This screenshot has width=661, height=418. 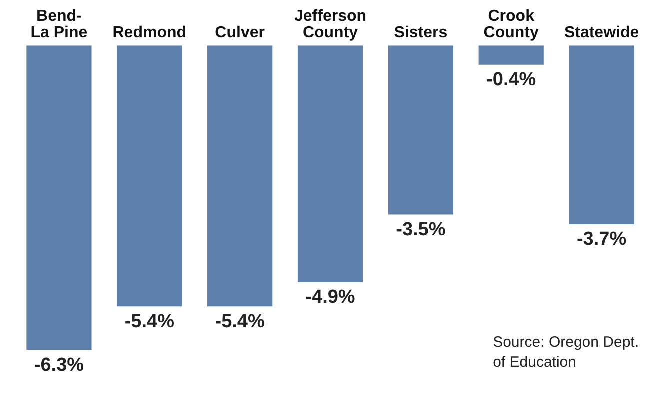 What do you see at coordinates (59, 365) in the screenshot?
I see `data-label: -6.3%` at bounding box center [59, 365].